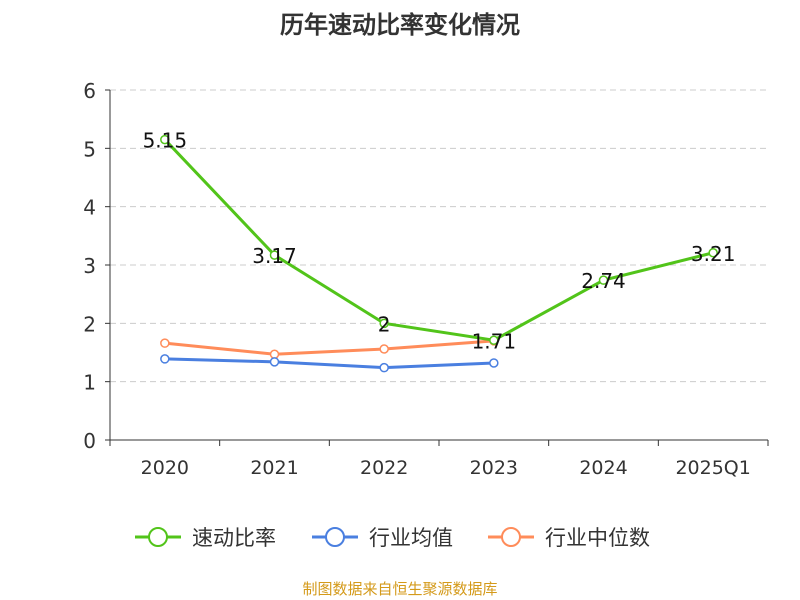 Image resolution: width=800 pixels, height=600 pixels. I want to click on y-tick-label: 5, so click(89, 149).